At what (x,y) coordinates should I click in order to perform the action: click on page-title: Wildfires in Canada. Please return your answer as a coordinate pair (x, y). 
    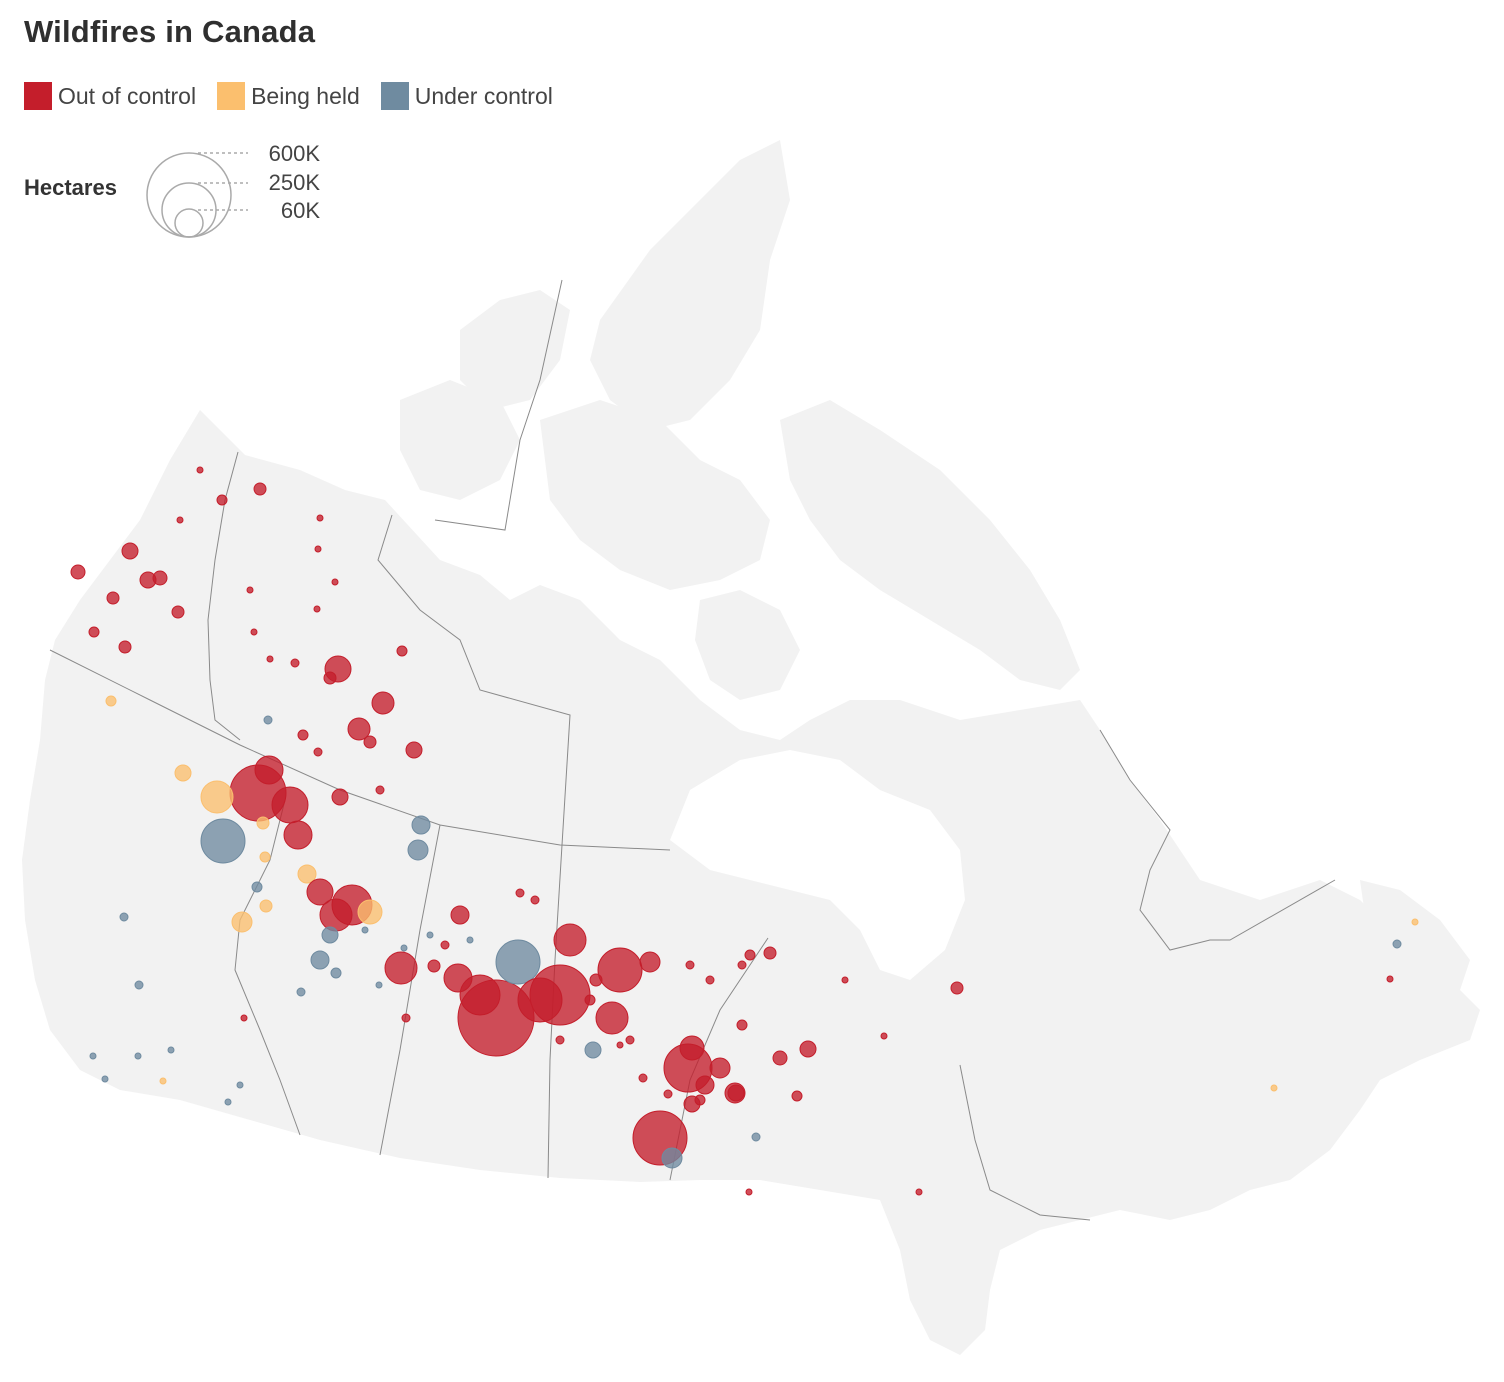
    Looking at the image, I should click on (170, 31).